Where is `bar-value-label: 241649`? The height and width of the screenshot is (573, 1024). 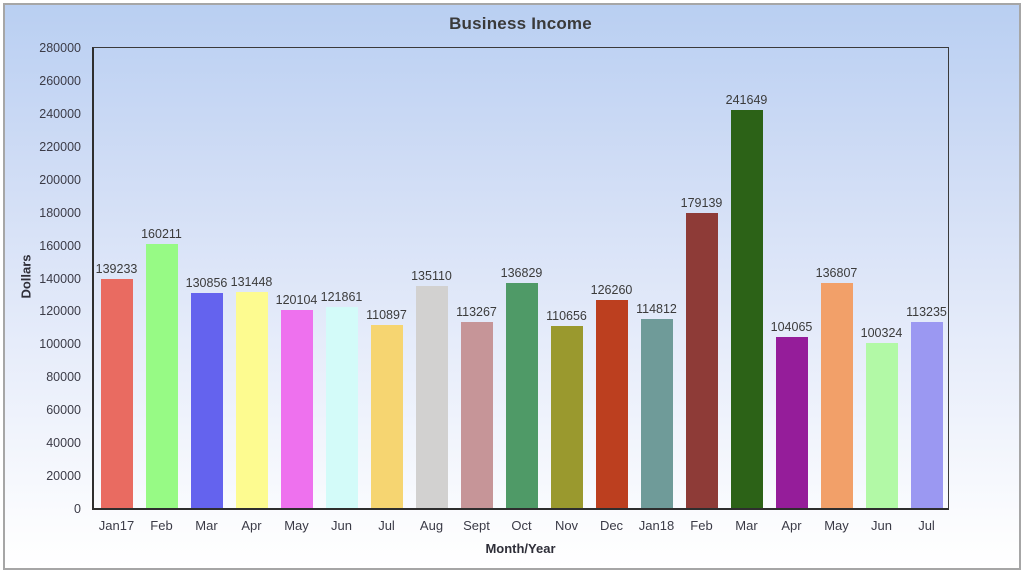
bar-value-label: 241649 is located at coordinates (746, 100).